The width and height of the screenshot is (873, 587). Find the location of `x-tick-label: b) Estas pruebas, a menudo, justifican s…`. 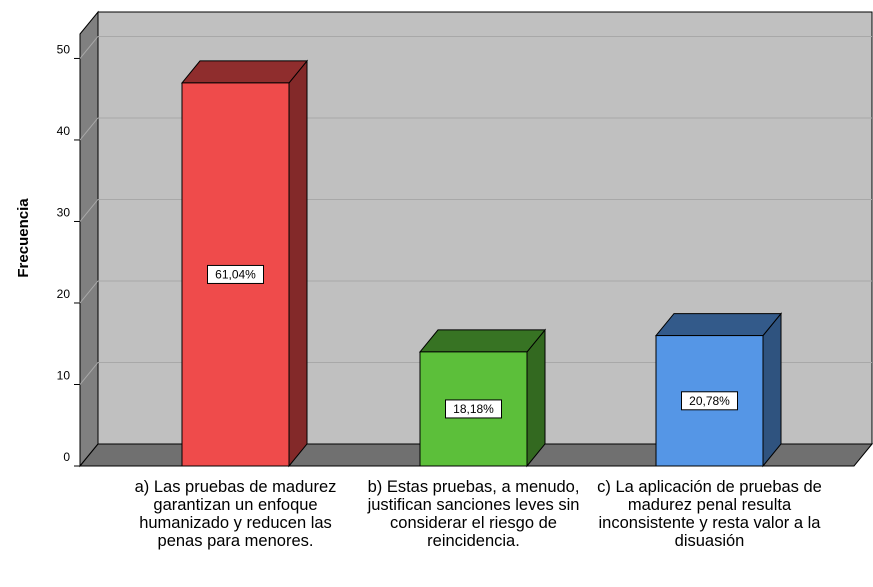

x-tick-label: b) Estas pruebas, a menudo, justifican s… is located at coordinates (473, 514).